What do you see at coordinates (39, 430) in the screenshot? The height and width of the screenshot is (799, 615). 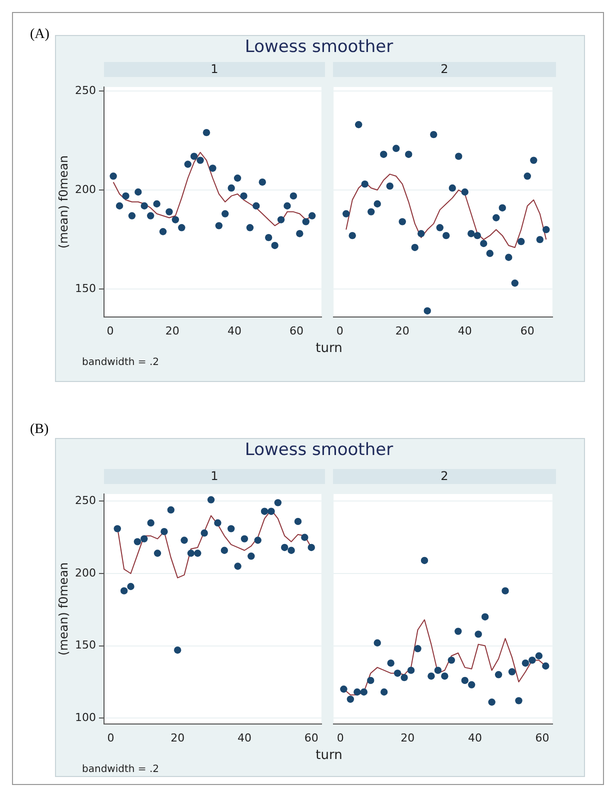 I see `text: (B)` at bounding box center [39, 430].